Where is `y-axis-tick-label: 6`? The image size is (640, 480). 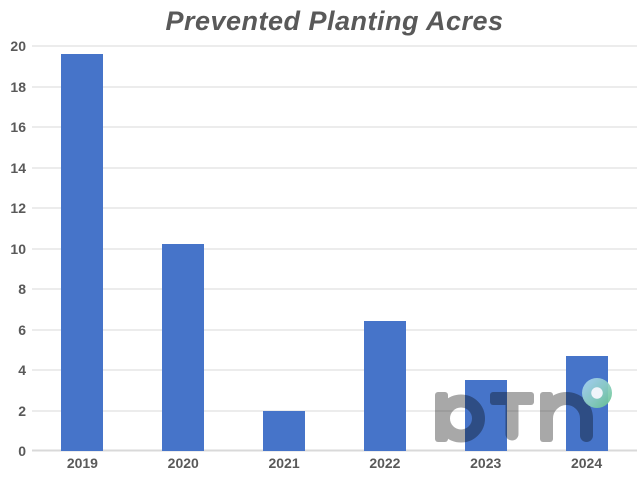
y-axis-tick-label: 6 is located at coordinates (22, 329).